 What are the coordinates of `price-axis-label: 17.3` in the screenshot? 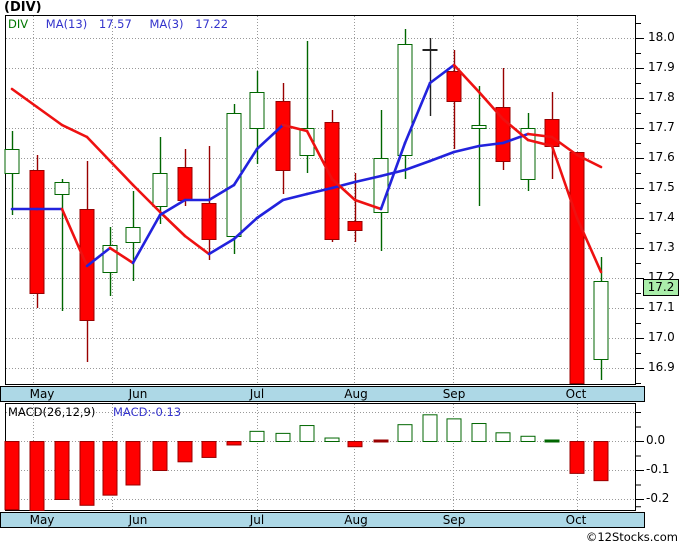 It's located at (661, 247).